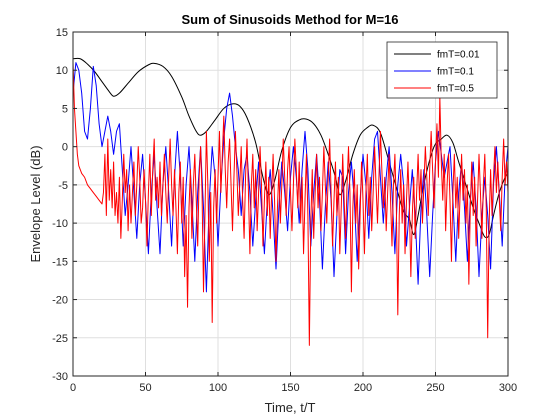  Describe the element at coordinates (60, 262) in the screenshot. I see `y-tick-label: -15` at that location.